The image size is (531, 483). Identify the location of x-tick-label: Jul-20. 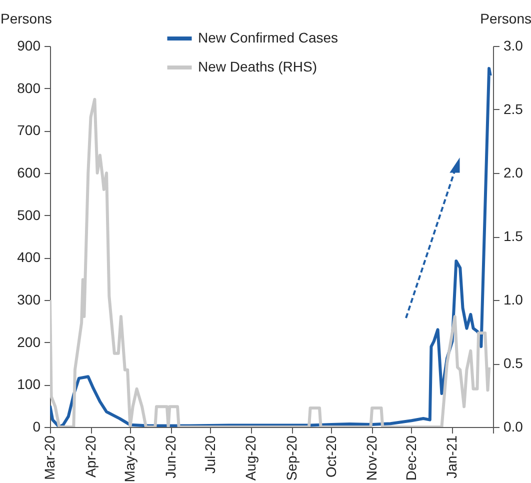
(210, 454).